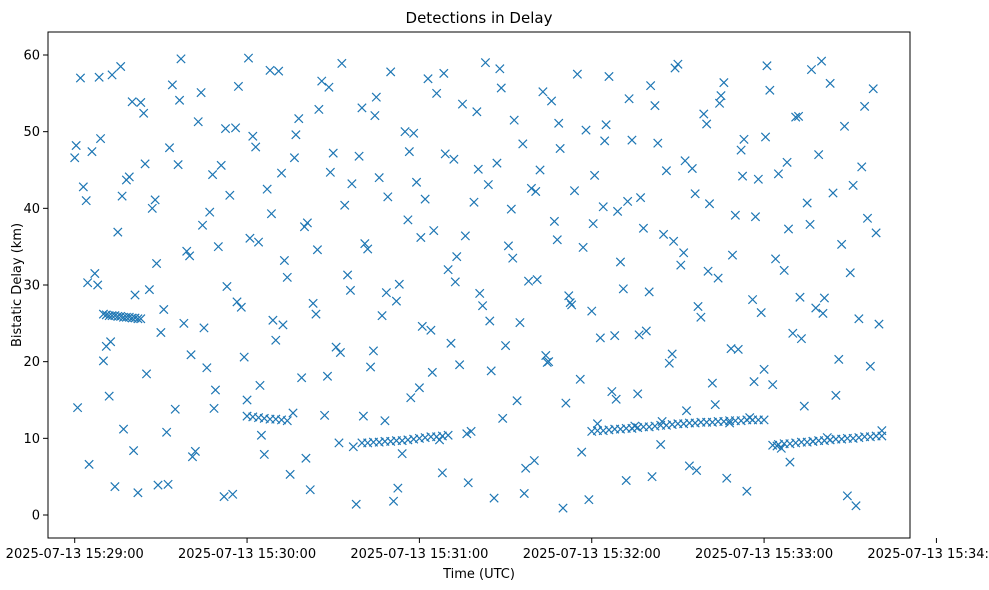  What do you see at coordinates (75, 554) in the screenshot?
I see `x-tick-label: 2025-07-13 15:29:00` at bounding box center [75, 554].